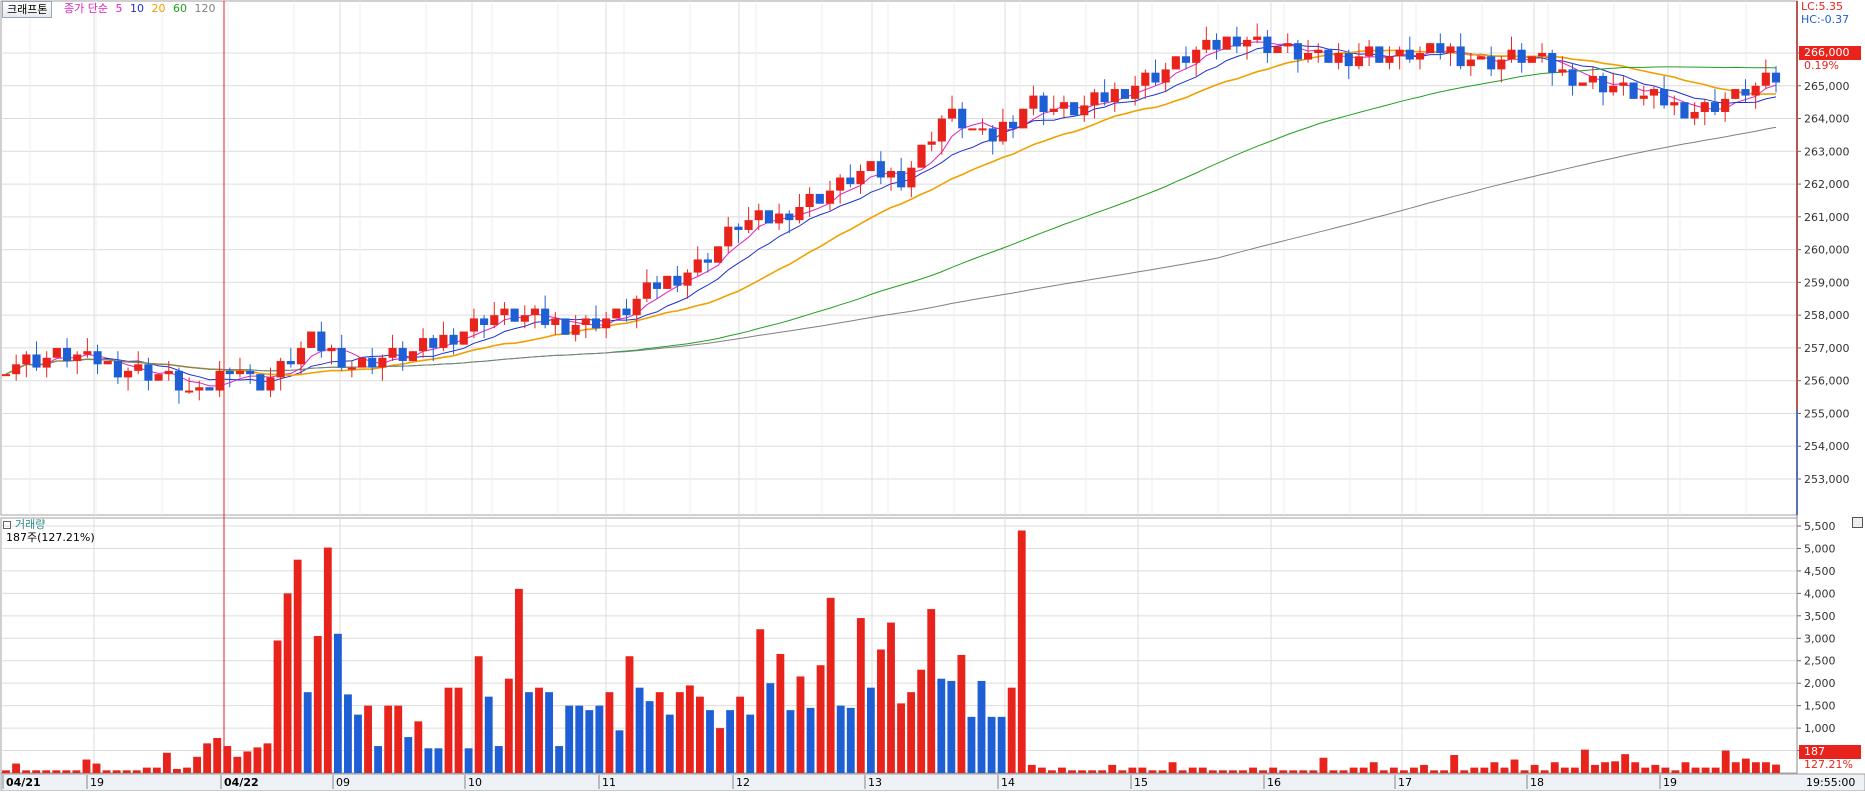  What do you see at coordinates (1827, 151) in the screenshot?
I see `price-tick-label: 263,000` at bounding box center [1827, 151].